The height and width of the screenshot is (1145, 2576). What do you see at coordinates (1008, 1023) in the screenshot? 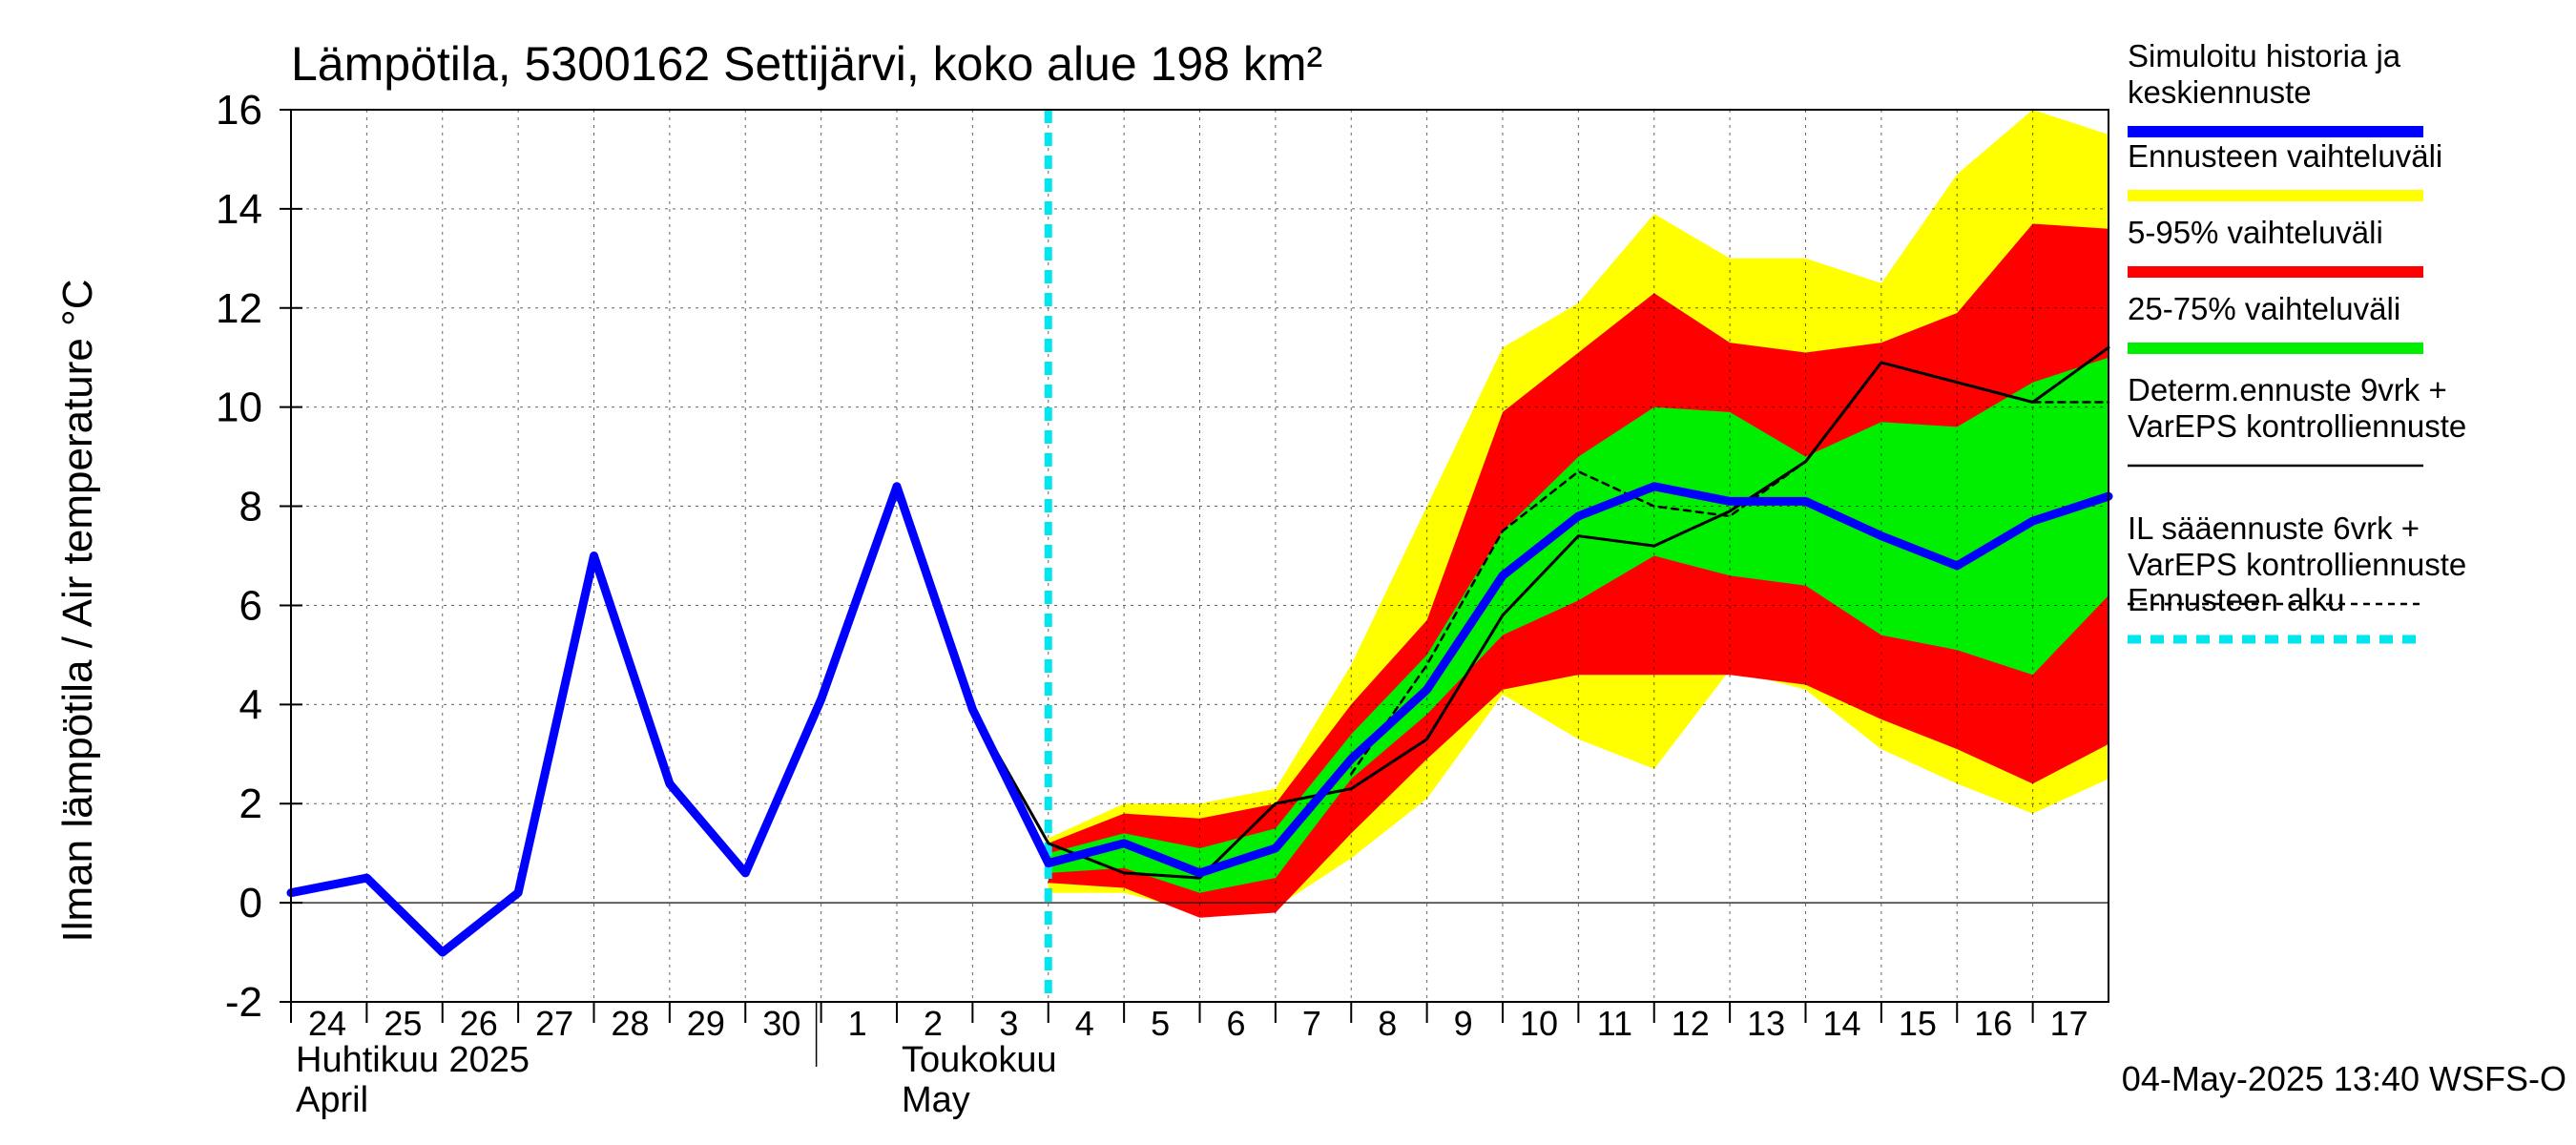
I see `x-tick-label: 3` at bounding box center [1008, 1023].